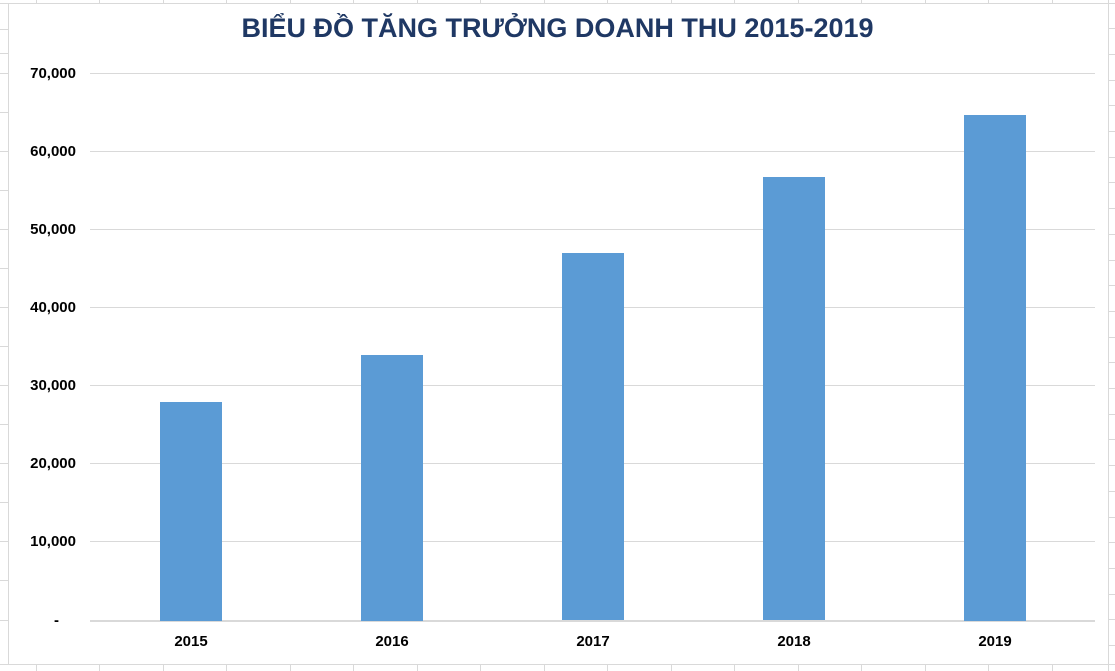 The height and width of the screenshot is (671, 1115). Describe the element at coordinates (8, 333) in the screenshot. I see `y-axis-line` at that location.